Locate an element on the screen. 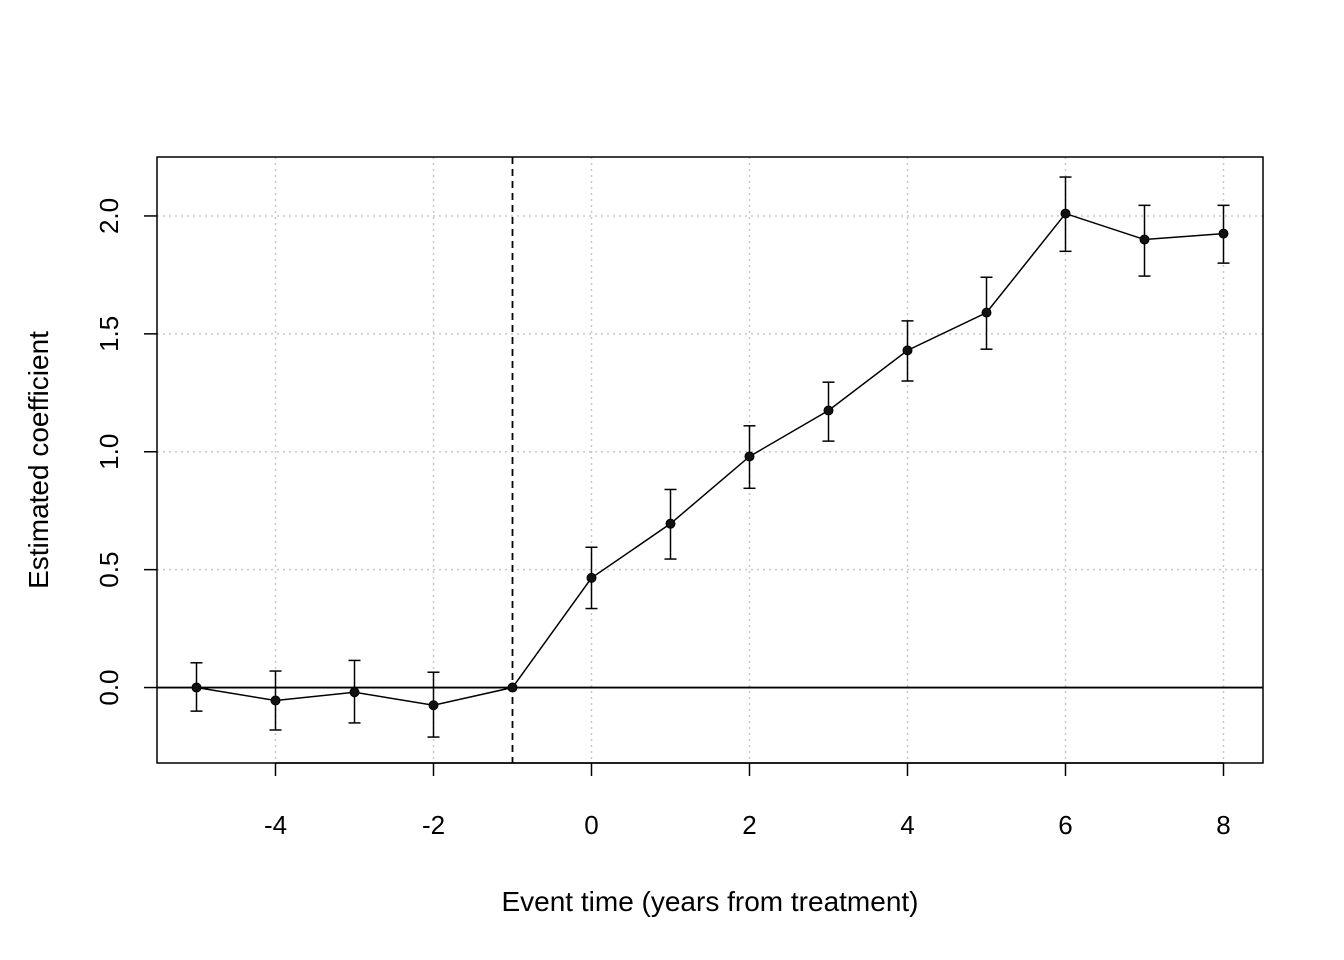 The image size is (1344, 960). y-tick-label: 1.5 is located at coordinates (109, 334).